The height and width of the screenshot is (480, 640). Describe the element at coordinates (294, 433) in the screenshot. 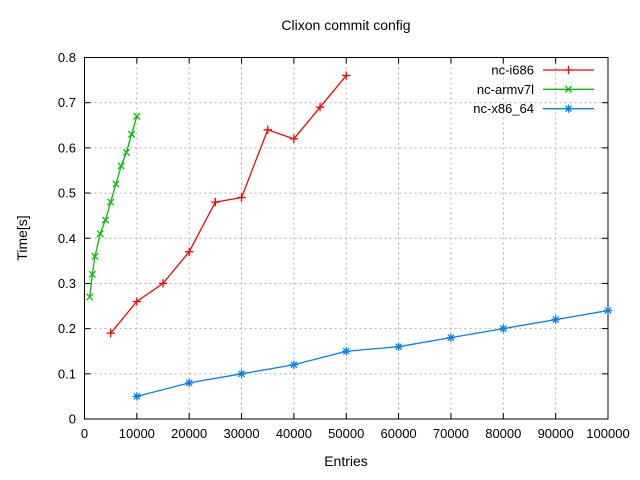

I see `x-tick-label: 40000` at that location.